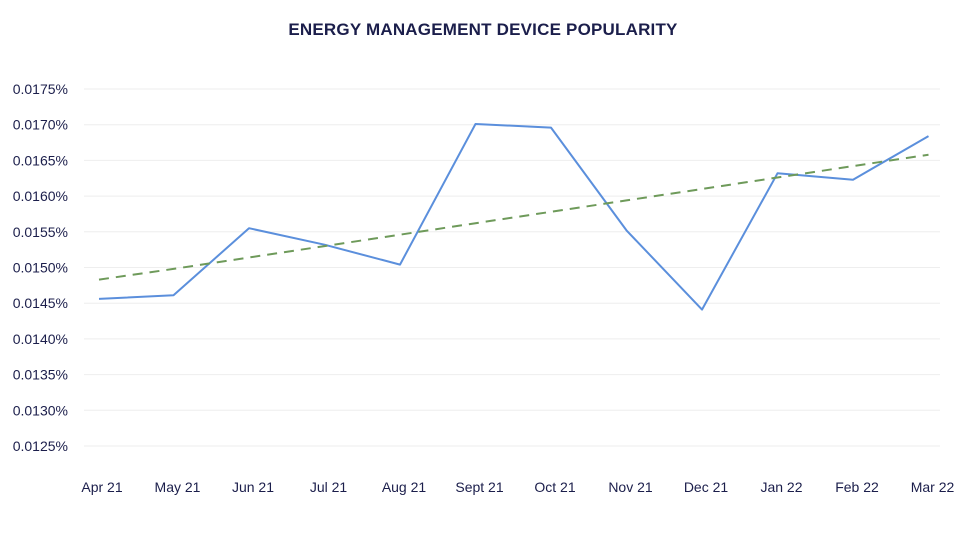 This screenshot has width=966, height=534. I want to click on x-tick-label: Oct 21, so click(554, 487).